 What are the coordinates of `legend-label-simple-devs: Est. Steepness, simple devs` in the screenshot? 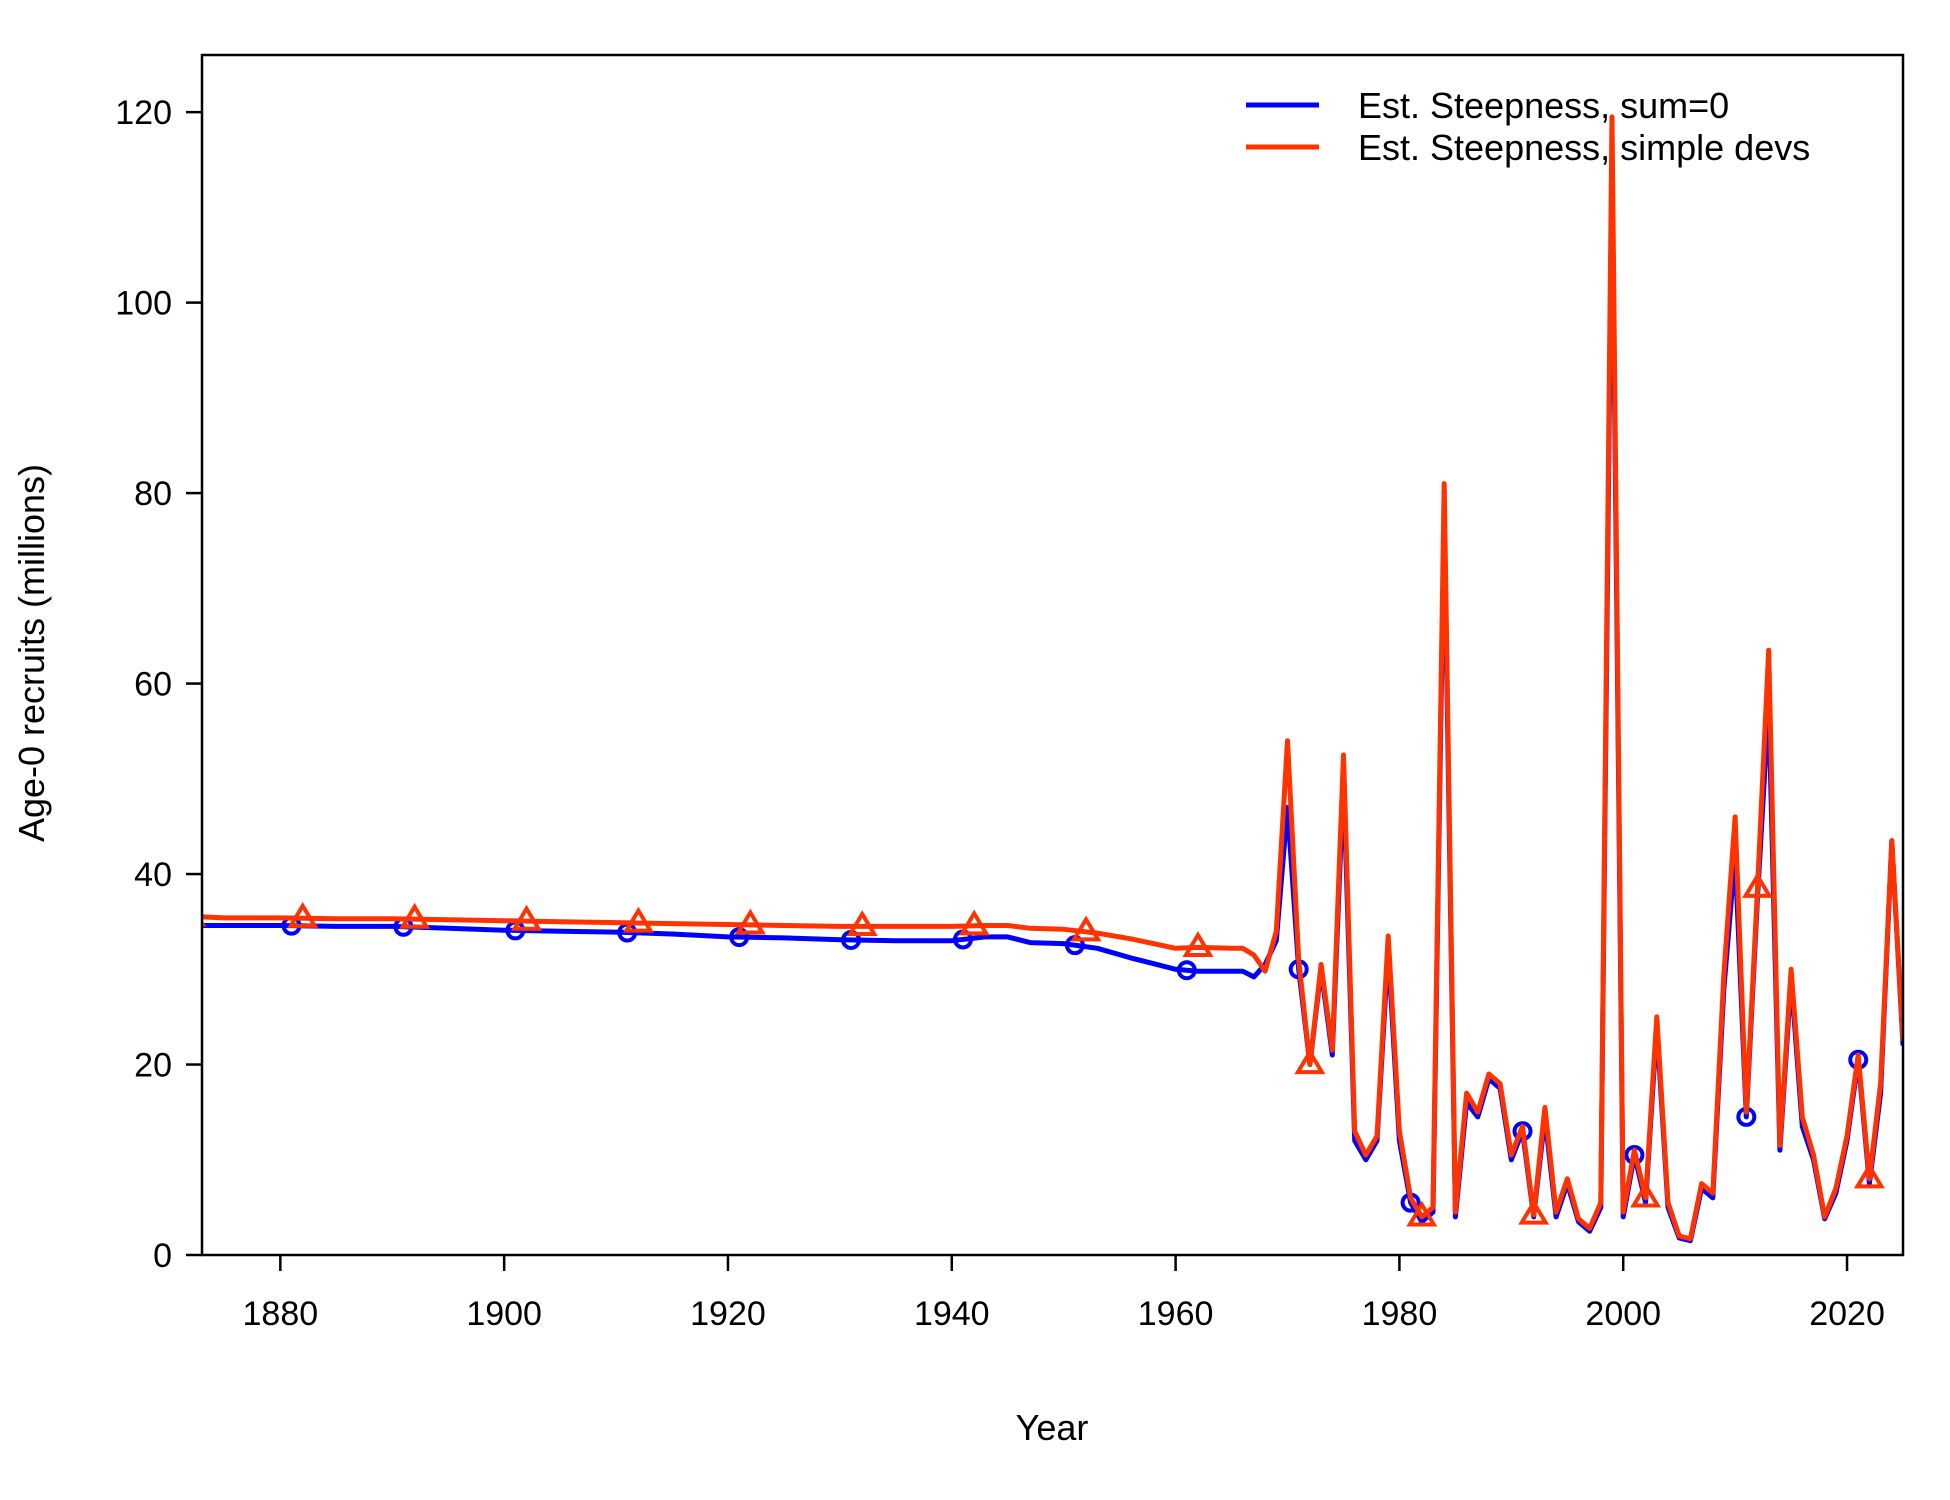 It's located at (1584, 147).